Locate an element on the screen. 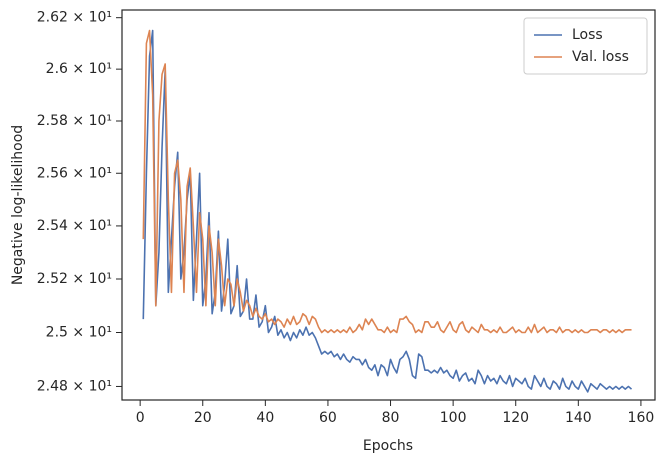  y-tick-label: 2.5 × 10¹ is located at coordinates (79, 333).